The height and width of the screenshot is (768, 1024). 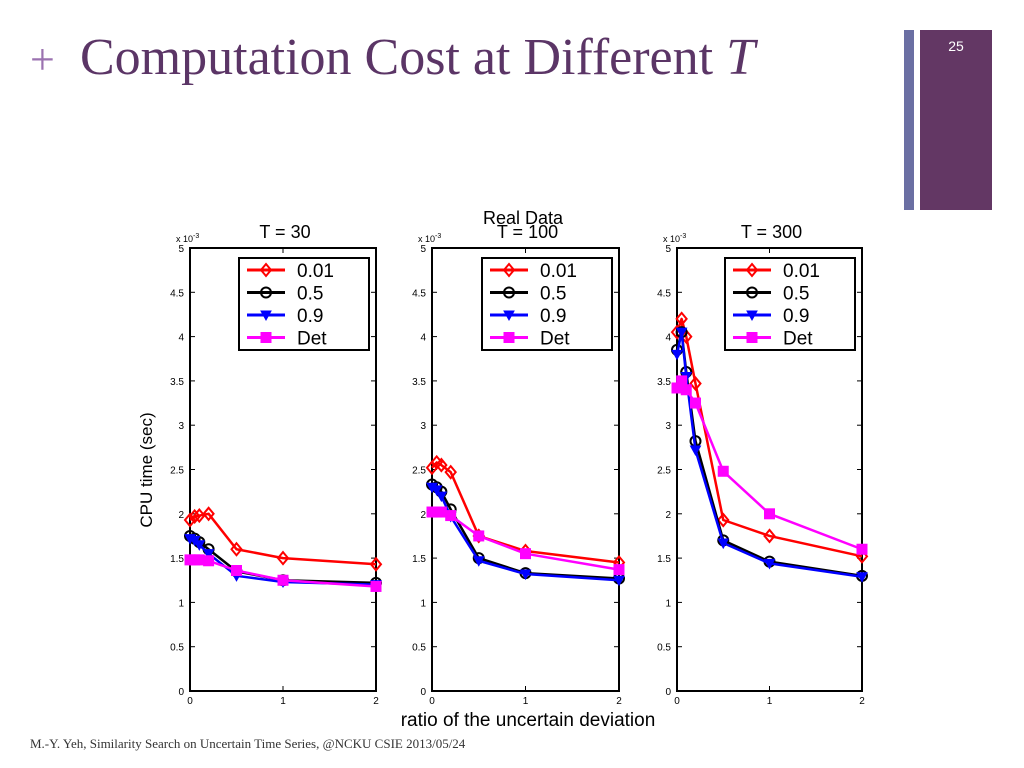 I want to click on slide-title-text: Computation Cost at Different, so click(x=397, y=57).